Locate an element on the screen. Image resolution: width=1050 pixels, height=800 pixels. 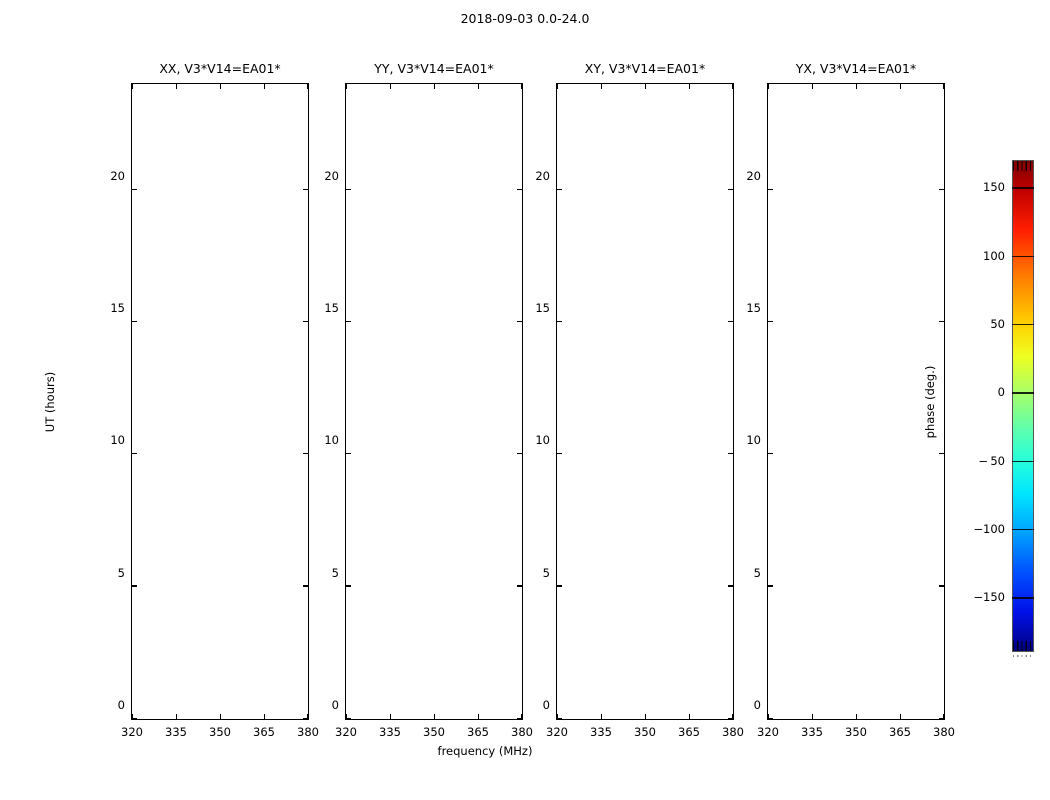
panel-title-yx: YX, V3*V14=EA01* is located at coordinates (856, 68).